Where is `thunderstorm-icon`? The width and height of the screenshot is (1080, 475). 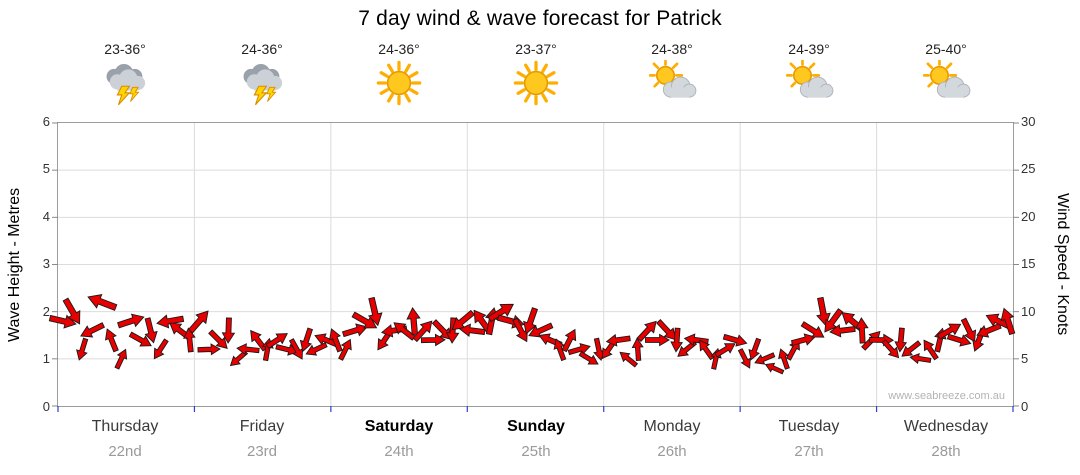 thunderstorm-icon is located at coordinates (263, 84).